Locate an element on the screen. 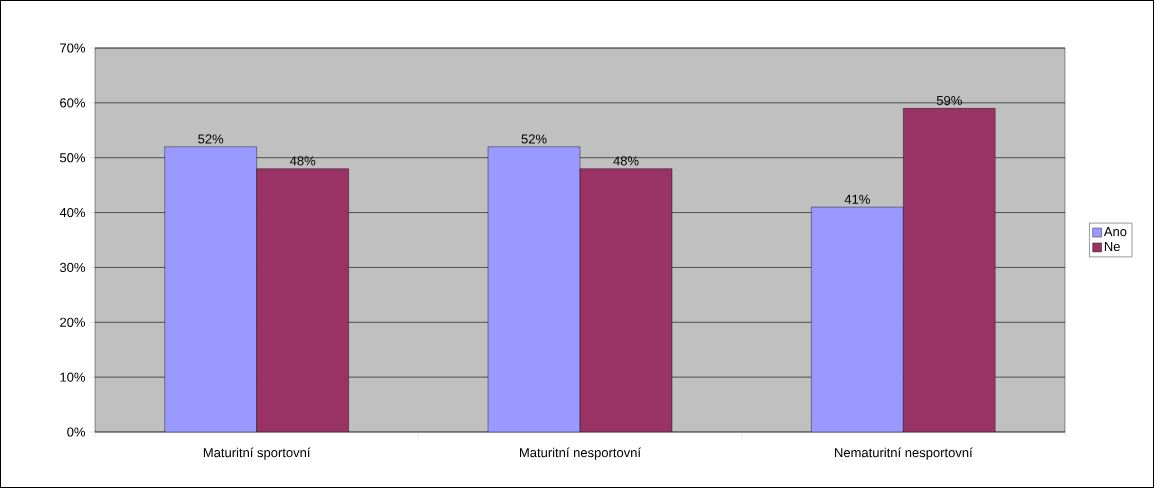 The height and width of the screenshot is (488, 1154). y-tick-label: 70% is located at coordinates (73, 48).